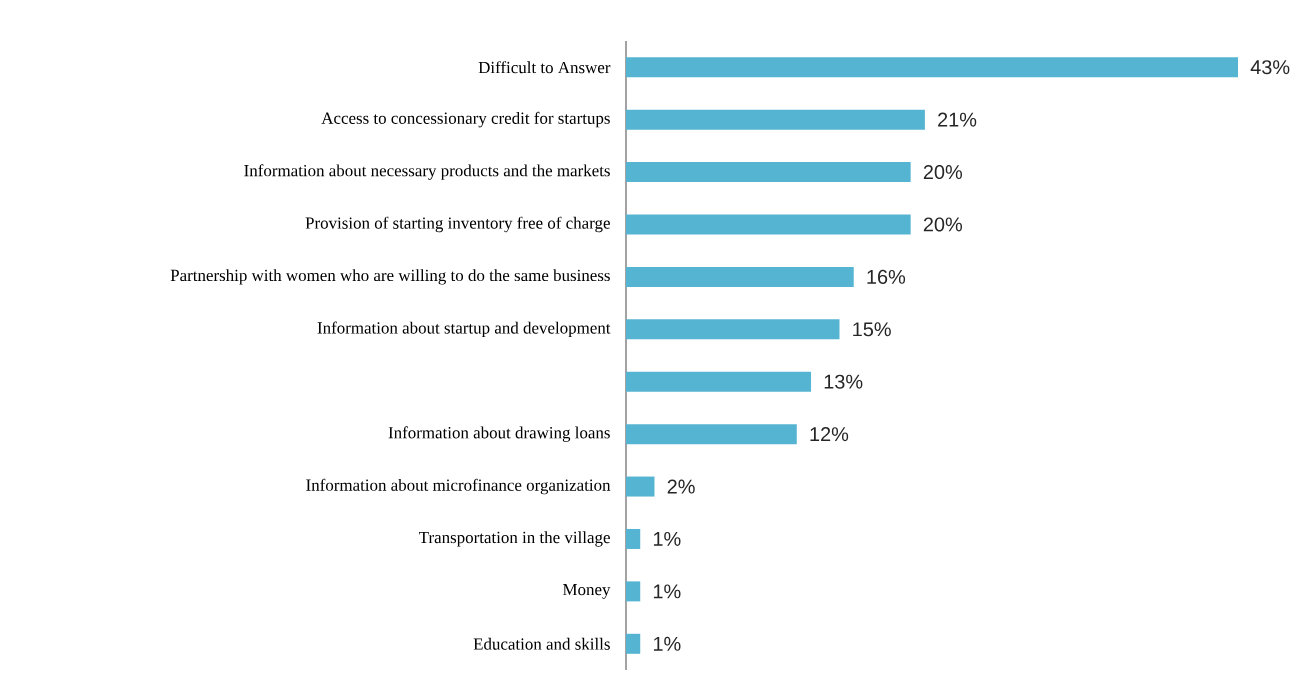  Describe the element at coordinates (514, 539) in the screenshot. I see `y-tick-label: Transportation in the village` at that location.